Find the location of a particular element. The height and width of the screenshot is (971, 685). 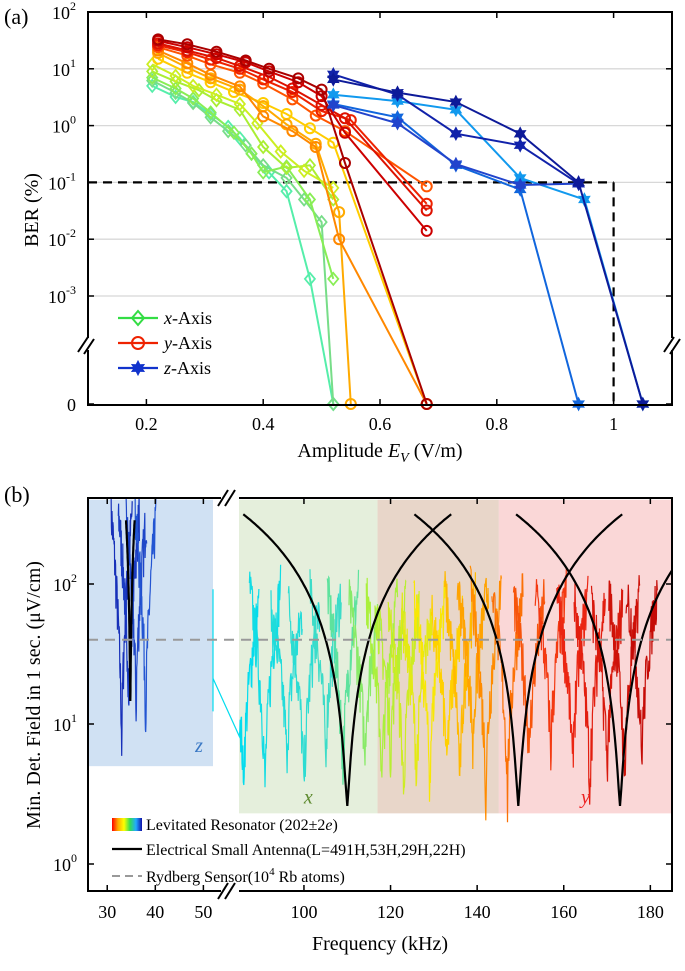

legend-z-axis-label: z-Axis is located at coordinates (187, 368).